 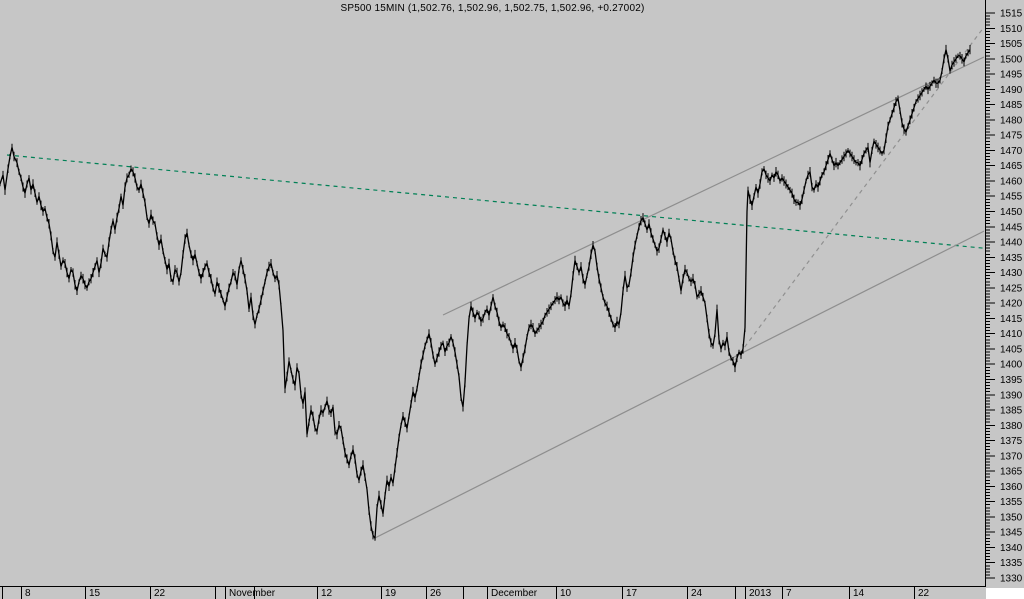 What do you see at coordinates (1011, 44) in the screenshot?
I see `y-tick-label: 1505` at bounding box center [1011, 44].